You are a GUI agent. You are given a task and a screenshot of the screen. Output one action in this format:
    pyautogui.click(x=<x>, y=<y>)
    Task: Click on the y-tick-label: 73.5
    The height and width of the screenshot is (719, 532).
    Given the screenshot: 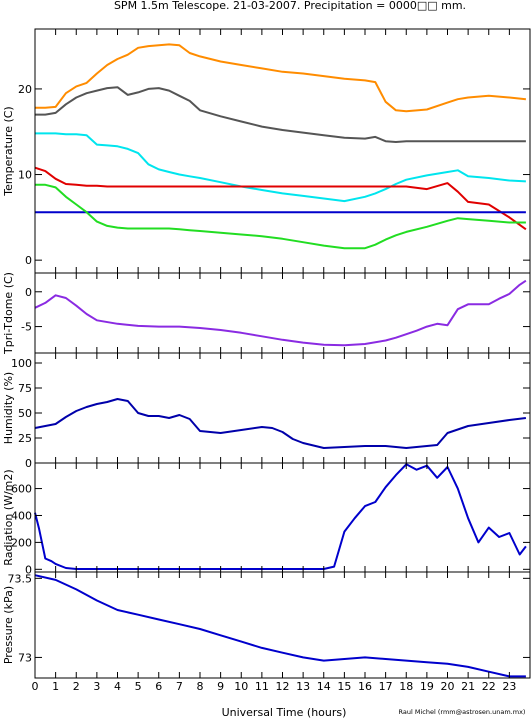 What is the action you would take?
    pyautogui.click(x=20, y=578)
    